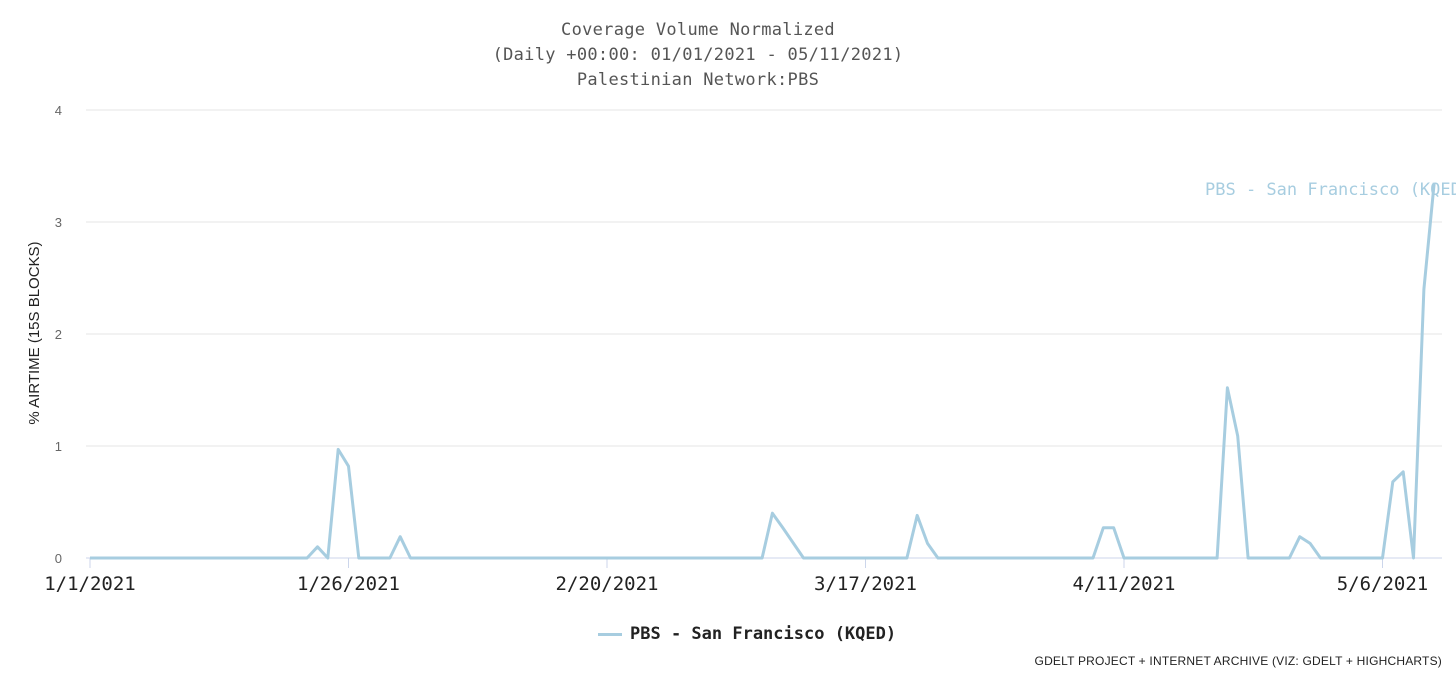 This screenshot has width=1456, height=677. I want to click on chart-title-line-3: Palestinian Network:PBS, so click(698, 80).